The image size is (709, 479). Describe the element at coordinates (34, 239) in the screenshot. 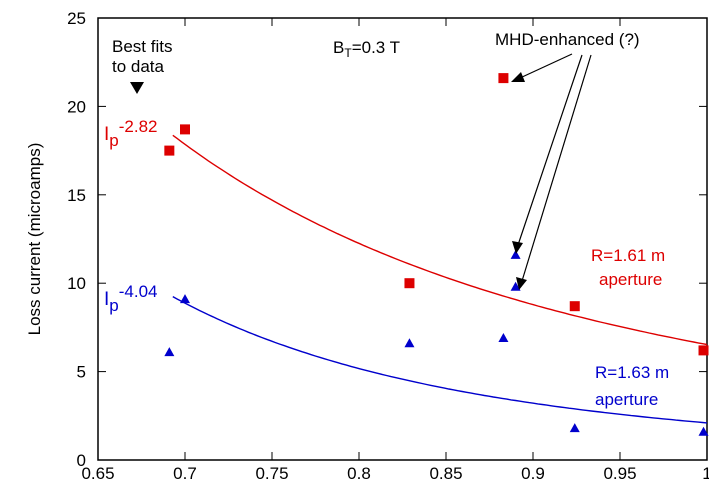

I see `y-axis-label: Loss current (microamps)` at that location.